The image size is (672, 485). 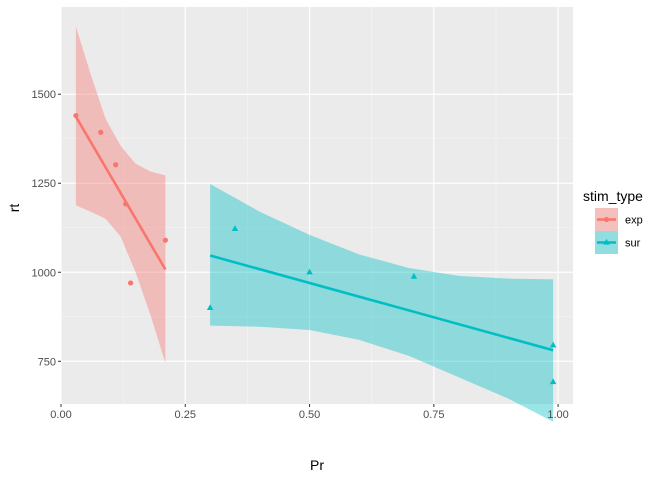 I want to click on legend-key-marker-exp, so click(x=606, y=219).